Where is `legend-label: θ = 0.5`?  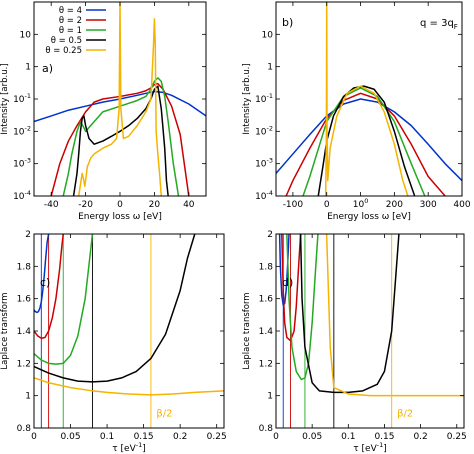
legend-label: θ = 0.5 is located at coordinates (66, 41).